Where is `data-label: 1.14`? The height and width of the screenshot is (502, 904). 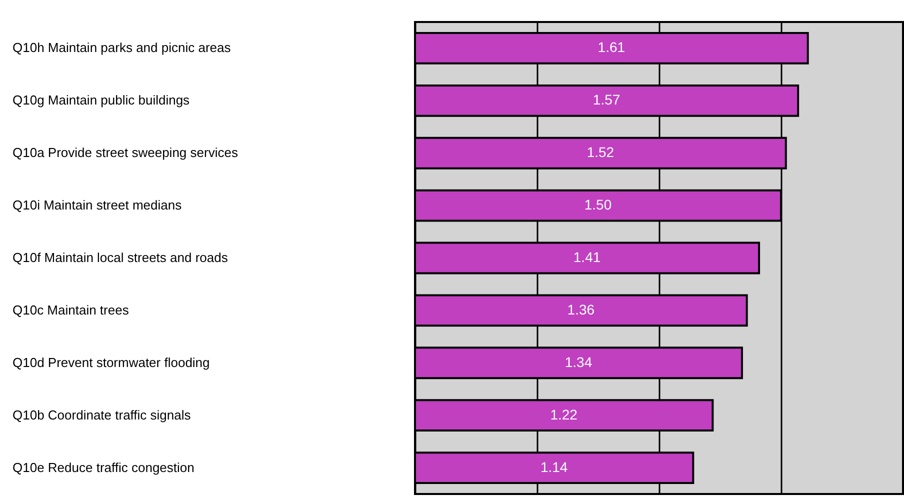
data-label: 1.14 is located at coordinates (554, 466).